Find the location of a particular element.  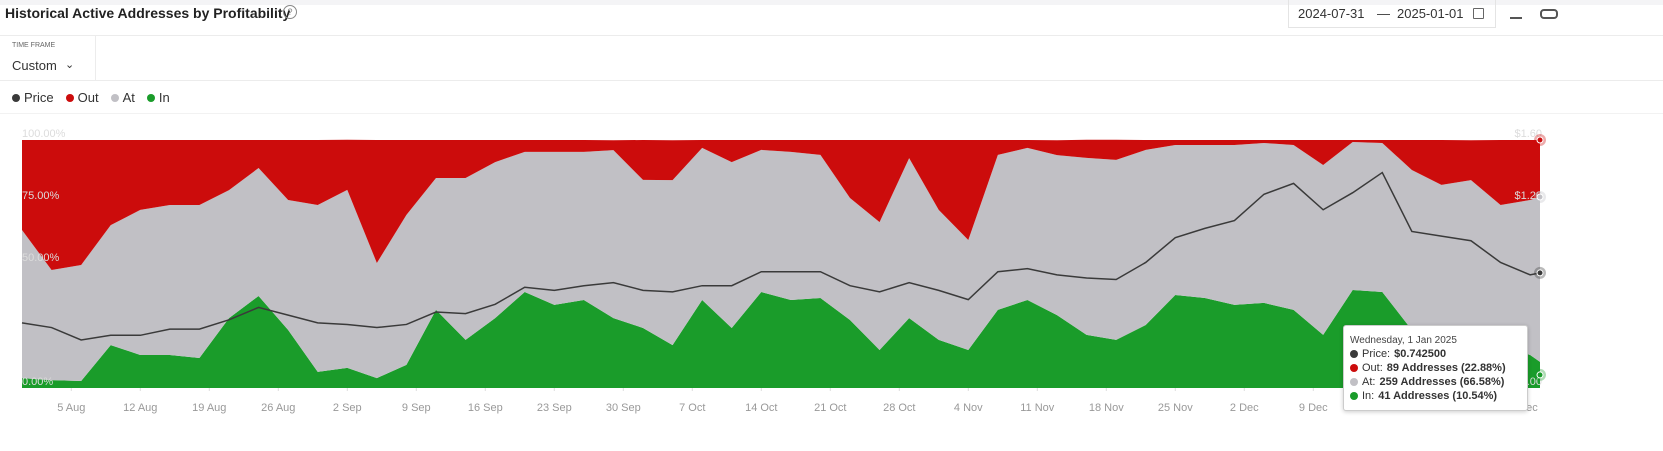

legend-label: Out is located at coordinates (88, 97).